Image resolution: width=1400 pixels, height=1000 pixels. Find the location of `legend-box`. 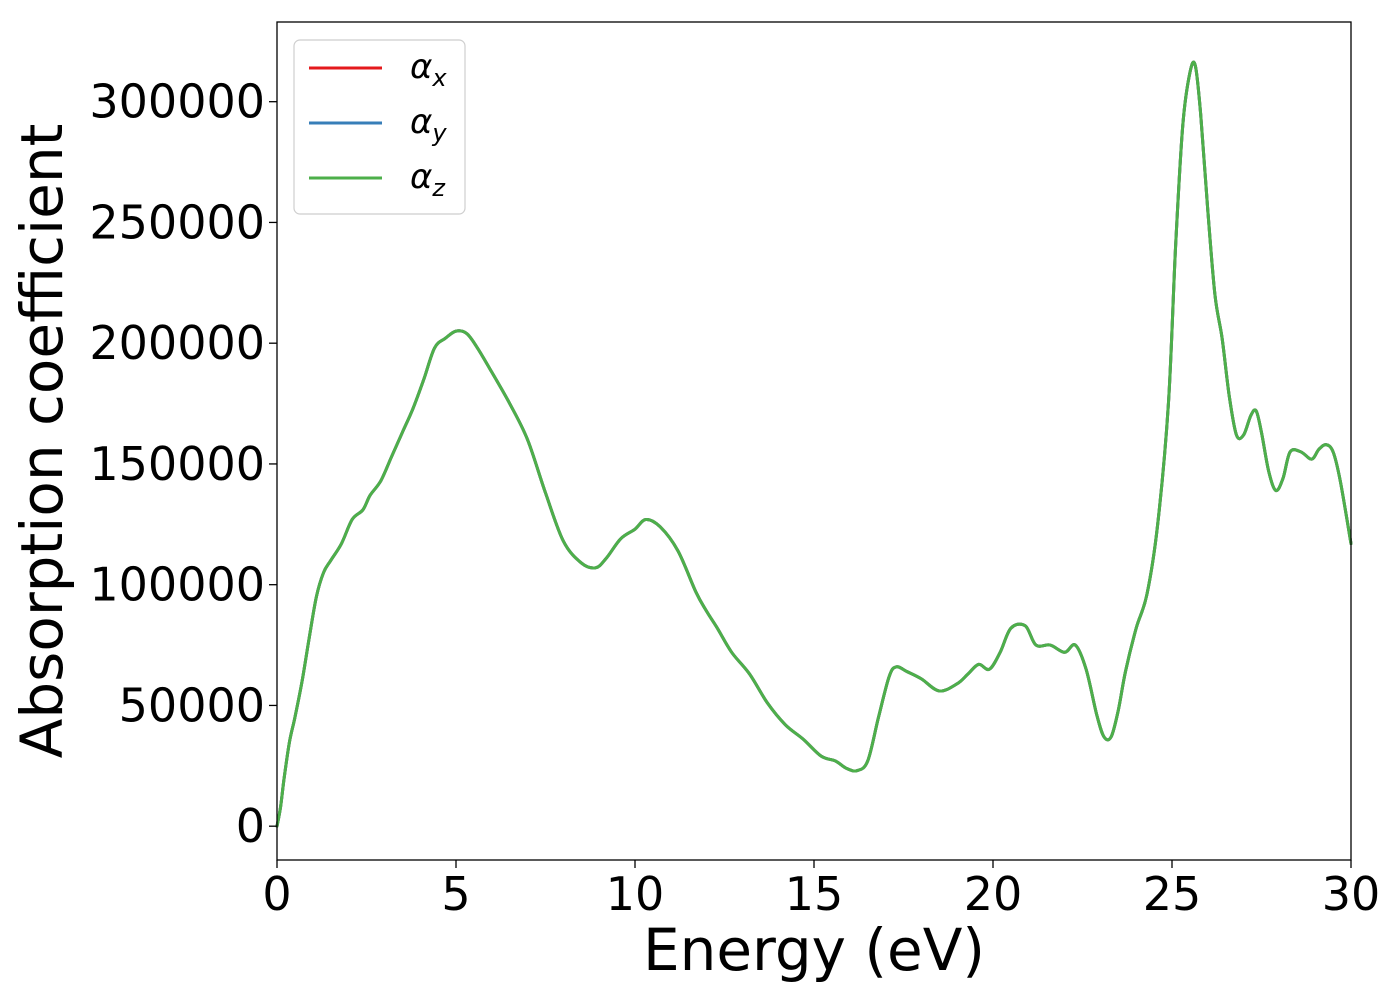

legend-box is located at coordinates (379, 127).